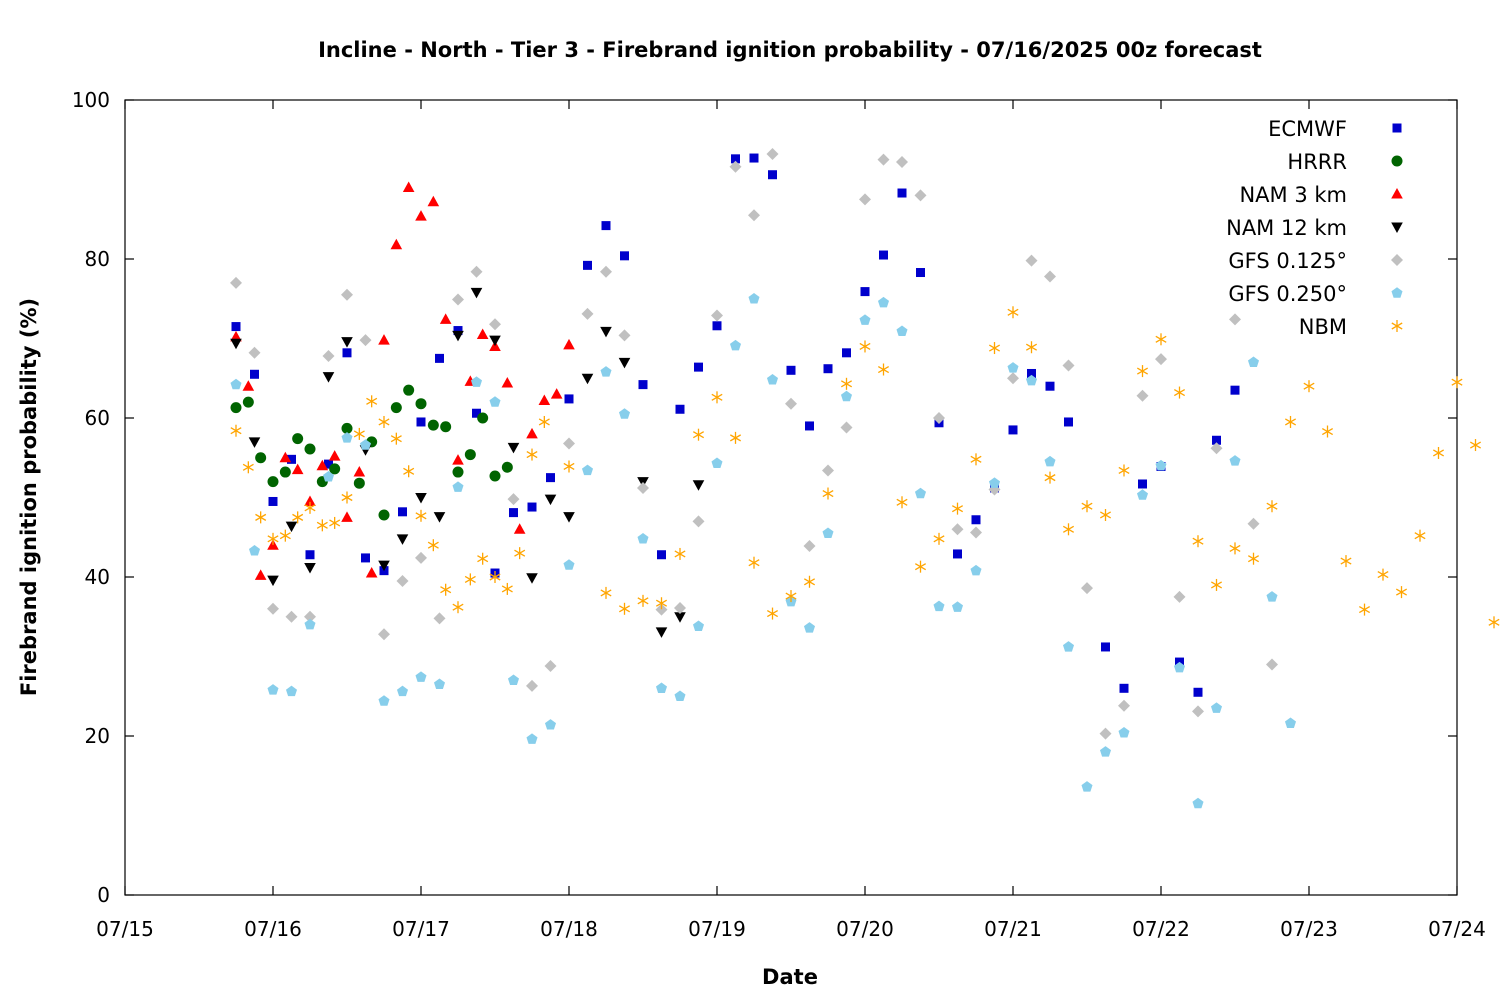 The width and height of the screenshot is (1500, 1000). Describe the element at coordinates (1293, 195) in the screenshot. I see `legend-label: NAM 3 km` at that location.